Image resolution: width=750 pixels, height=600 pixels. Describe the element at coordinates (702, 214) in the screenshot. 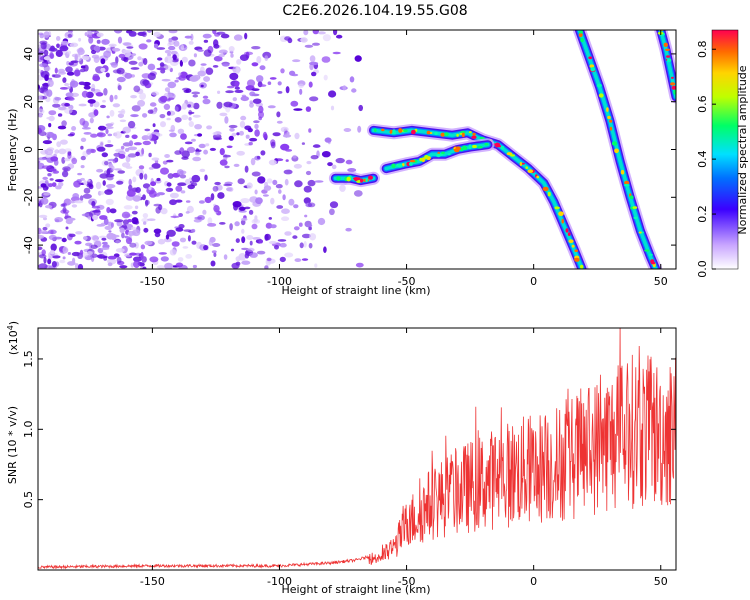

I see `colorbar-tick-label: 0.2` at that location.